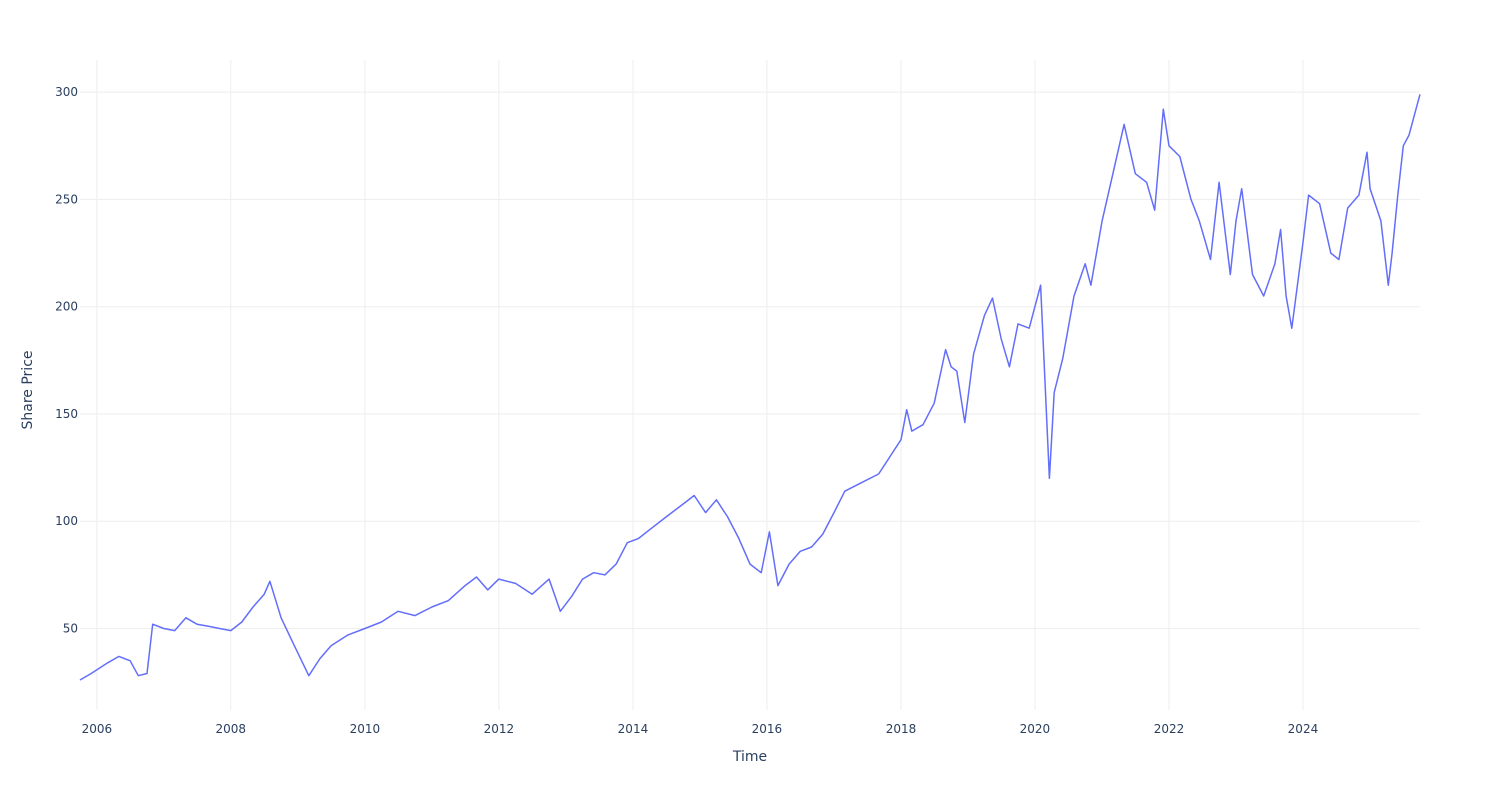 Image resolution: width=1500 pixels, height=800 pixels. I want to click on x-tick-label: 2022, so click(1169, 729).